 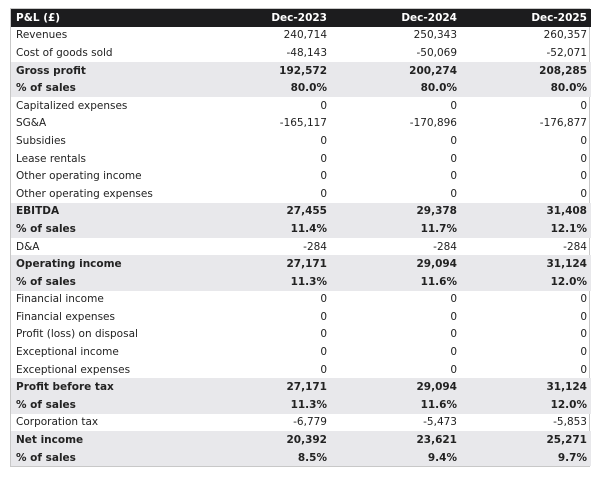 I want to click on table-row: Profit (loss) on disposal 0 0 0, so click(x=301, y=335).